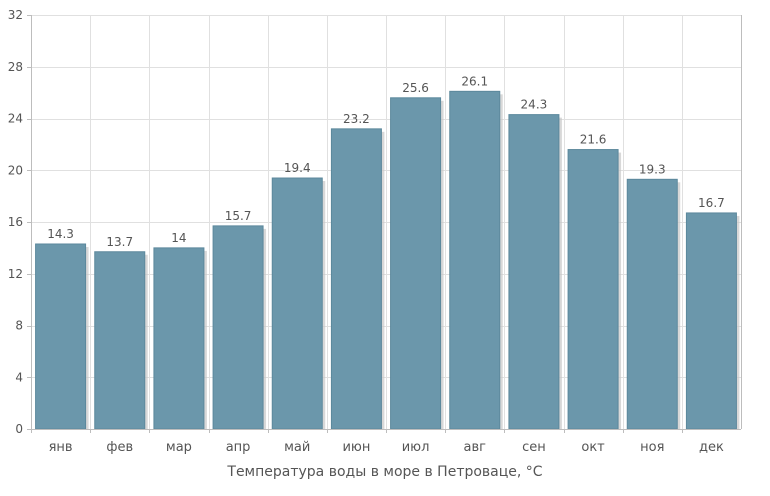 The image size is (770, 496). Describe the element at coordinates (15, 15) in the screenshot. I see `y-tick-label: 32` at that location.